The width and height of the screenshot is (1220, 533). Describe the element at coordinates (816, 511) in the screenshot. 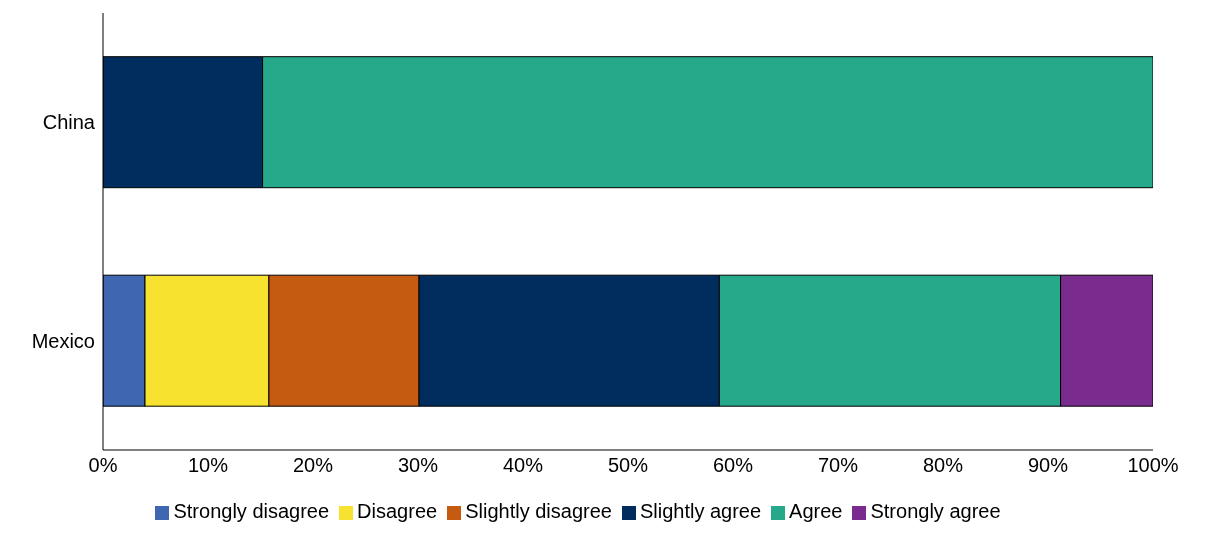

I see `legend-label: Agree` at that location.